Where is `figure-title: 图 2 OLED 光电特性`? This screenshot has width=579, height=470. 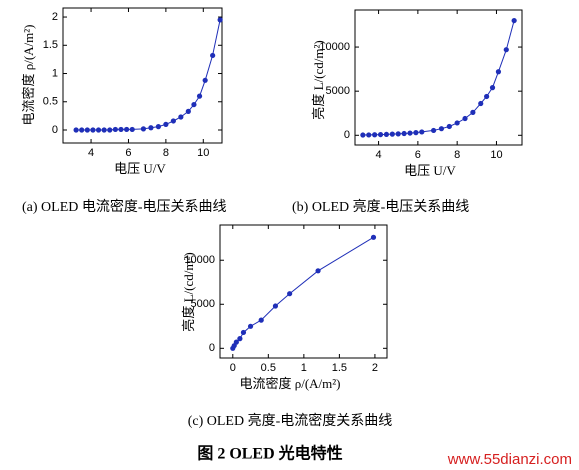 figure-title: 图 2 OLED 光电特性 is located at coordinates (269, 453).